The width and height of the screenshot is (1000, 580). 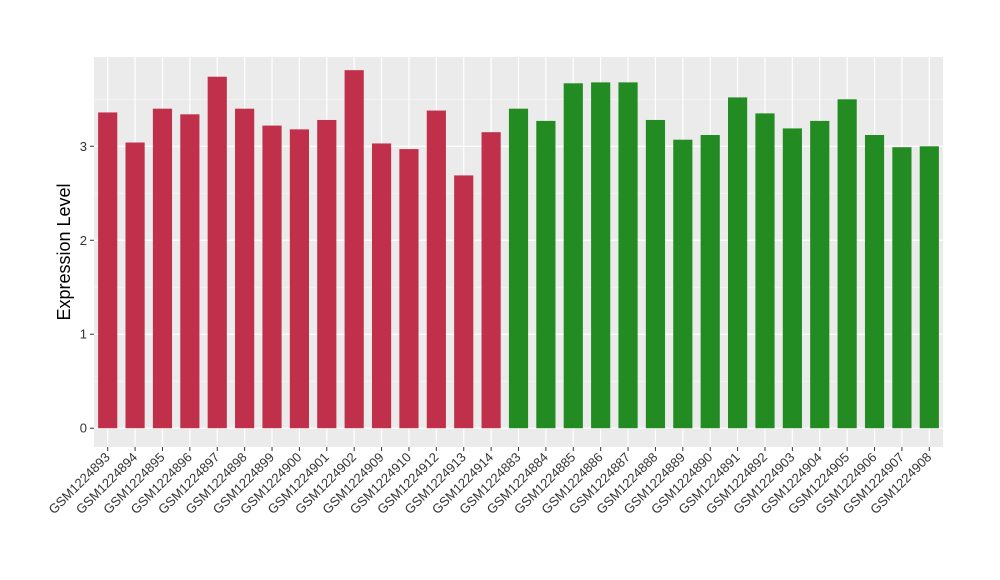 I want to click on y-tick-label: 3, so click(x=83, y=146).